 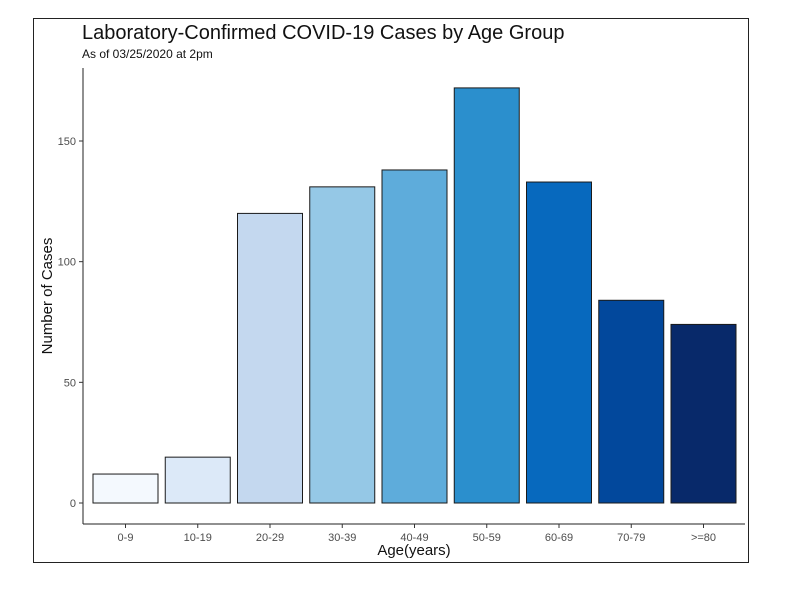 I want to click on y-tick-label: 100, so click(x=67, y=263).